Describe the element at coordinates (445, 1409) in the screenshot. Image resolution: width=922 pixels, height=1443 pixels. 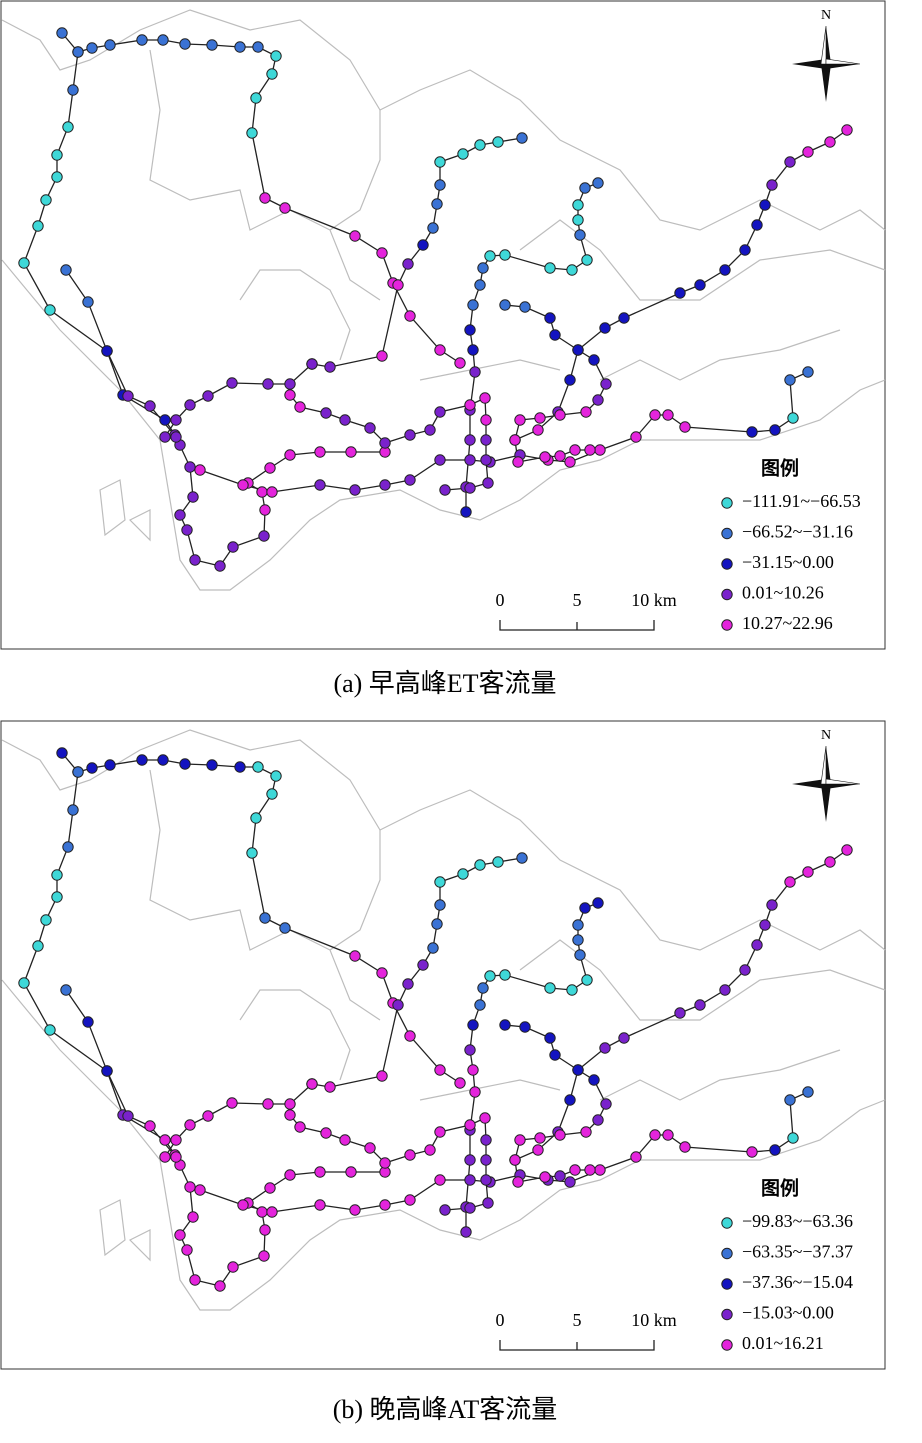
I see `caption: (b) 晚高峰AT客流量` at that location.